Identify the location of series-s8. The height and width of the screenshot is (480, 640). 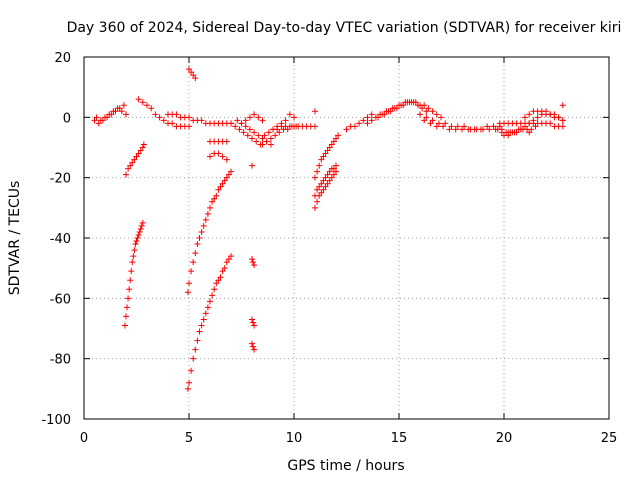
(209, 232).